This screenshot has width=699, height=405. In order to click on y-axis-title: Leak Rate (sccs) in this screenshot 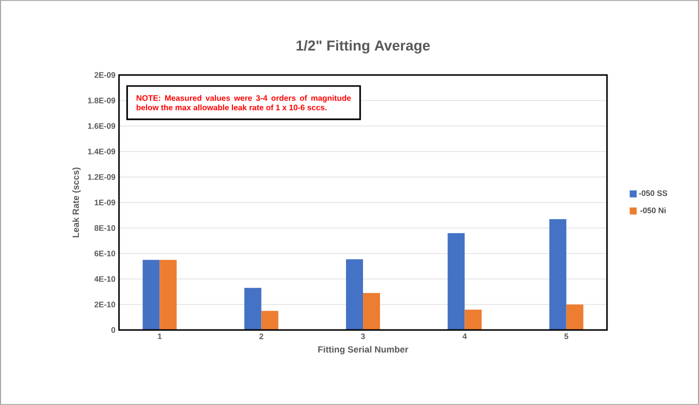, I will do `click(76, 203)`.